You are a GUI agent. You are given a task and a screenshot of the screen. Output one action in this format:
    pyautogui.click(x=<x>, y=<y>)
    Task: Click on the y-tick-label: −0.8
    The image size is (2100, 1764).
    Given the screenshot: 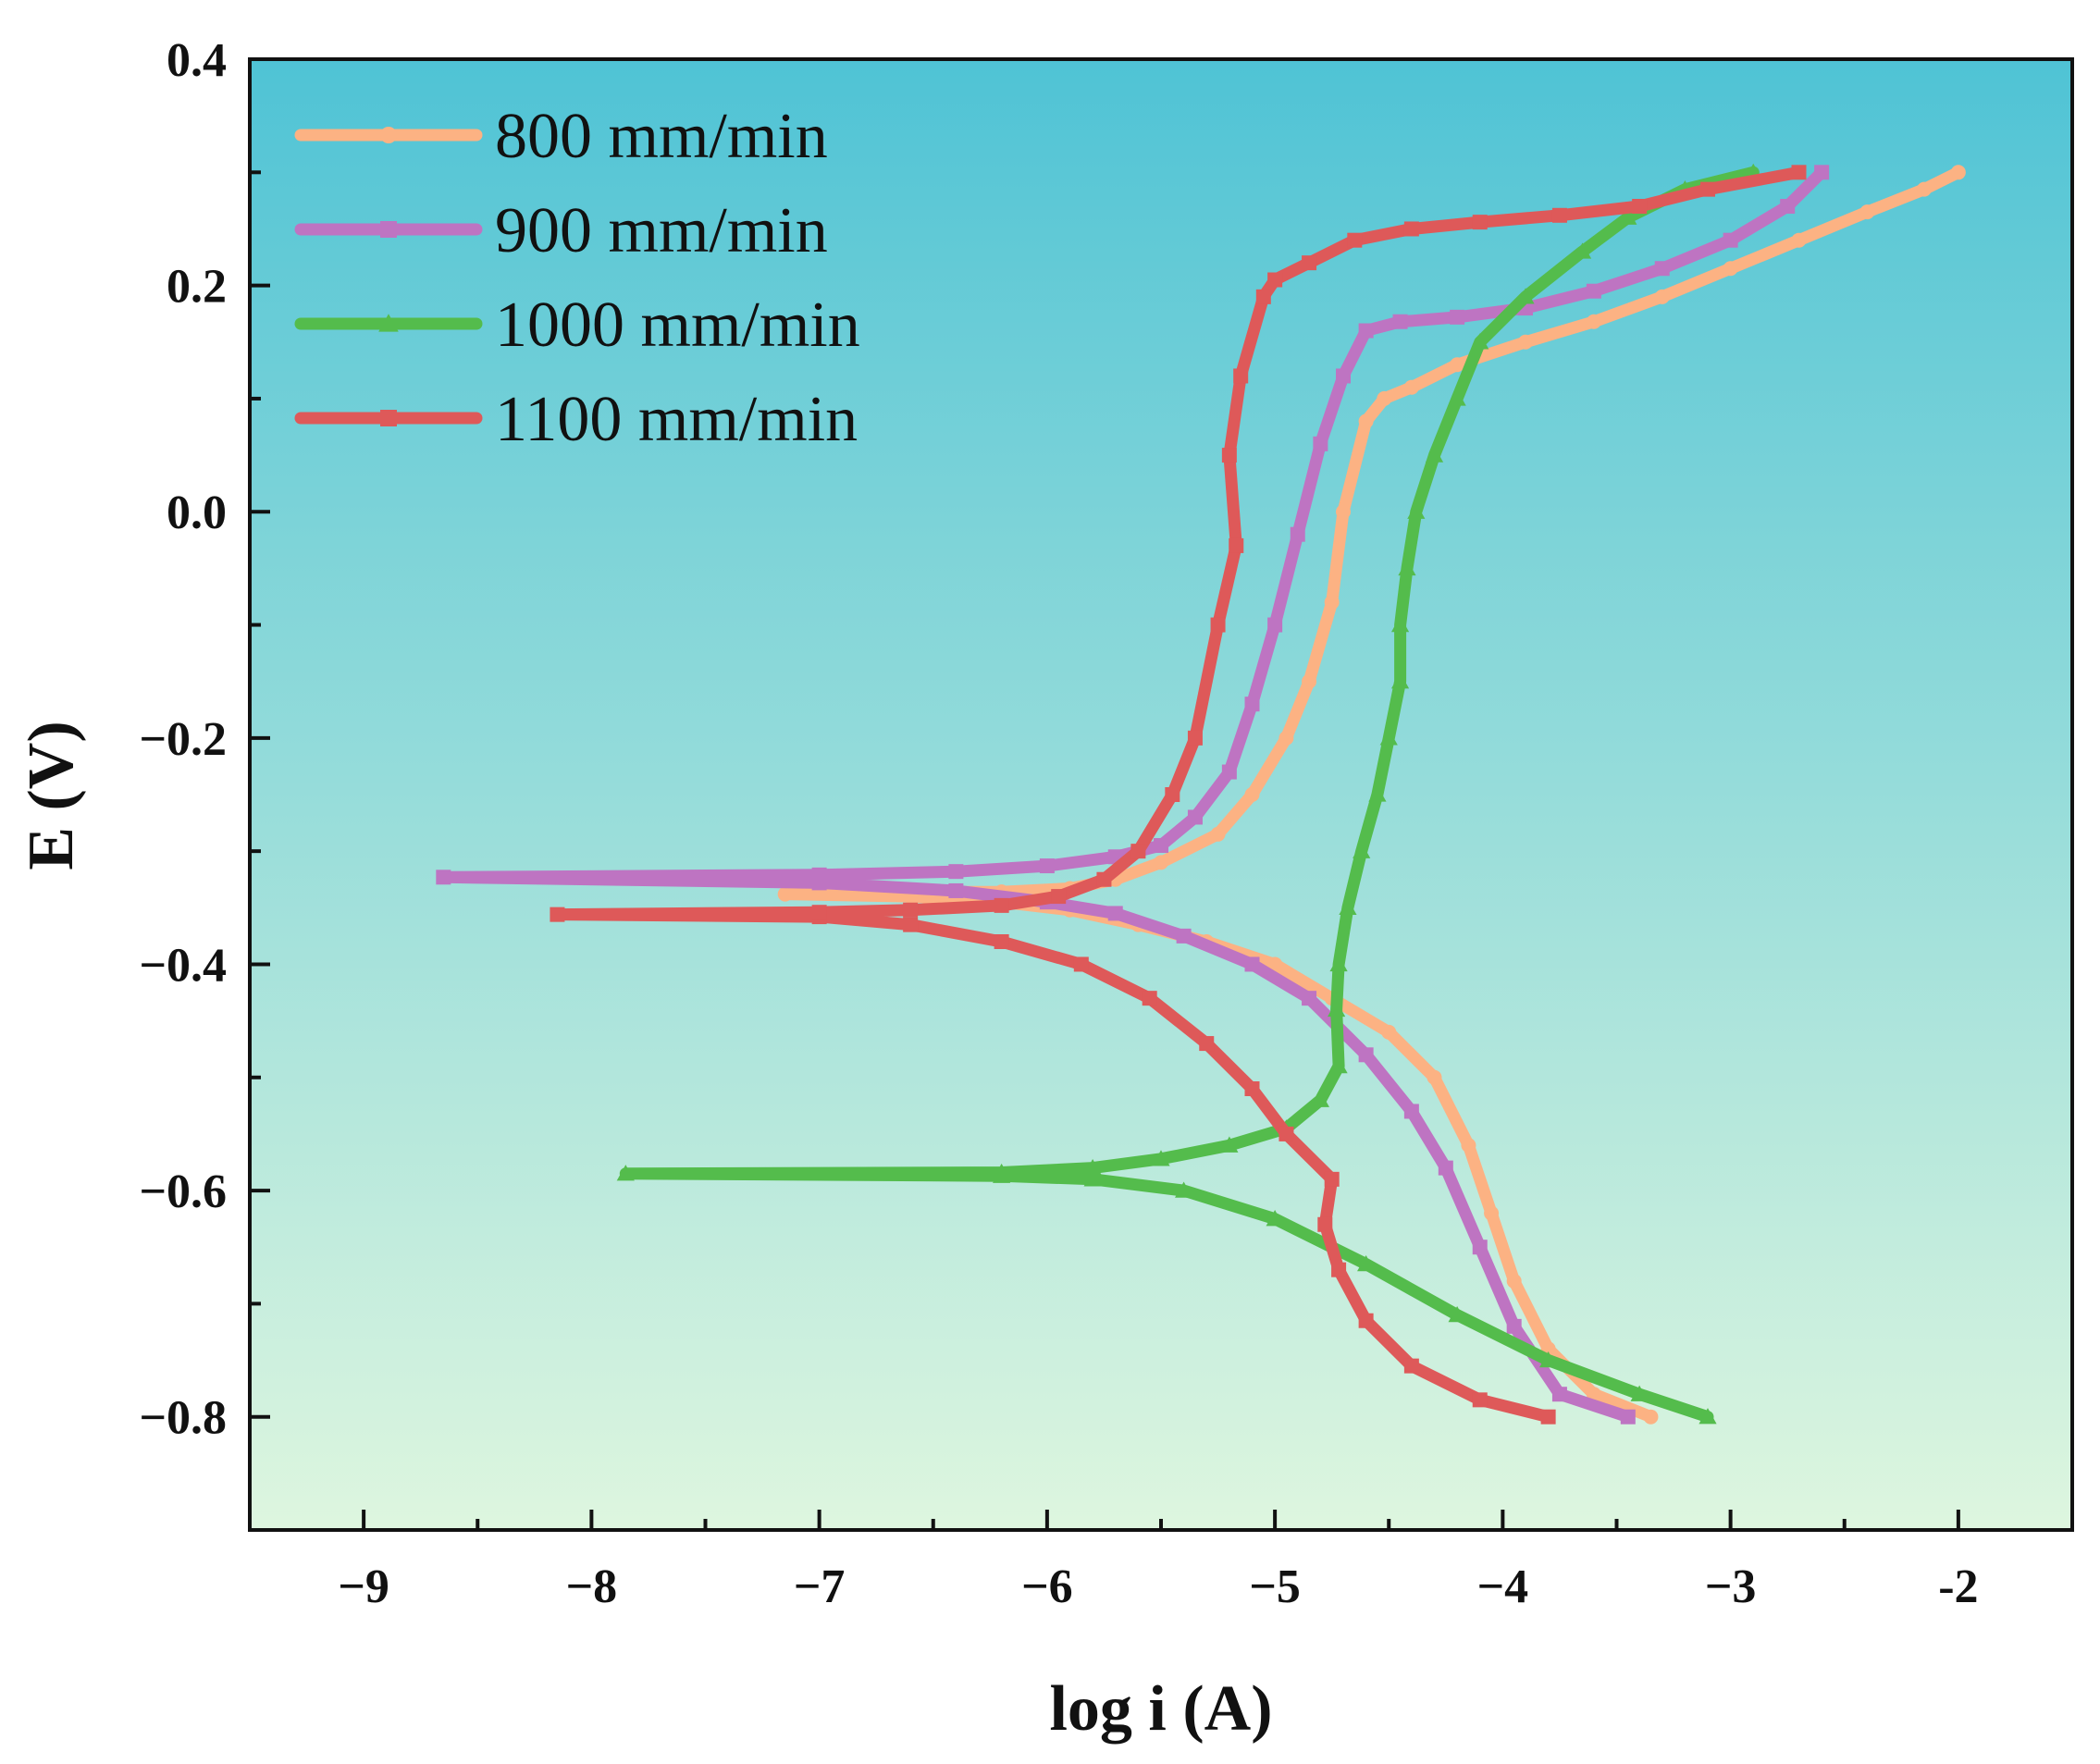 What is the action you would take?
    pyautogui.click(x=183, y=1418)
    